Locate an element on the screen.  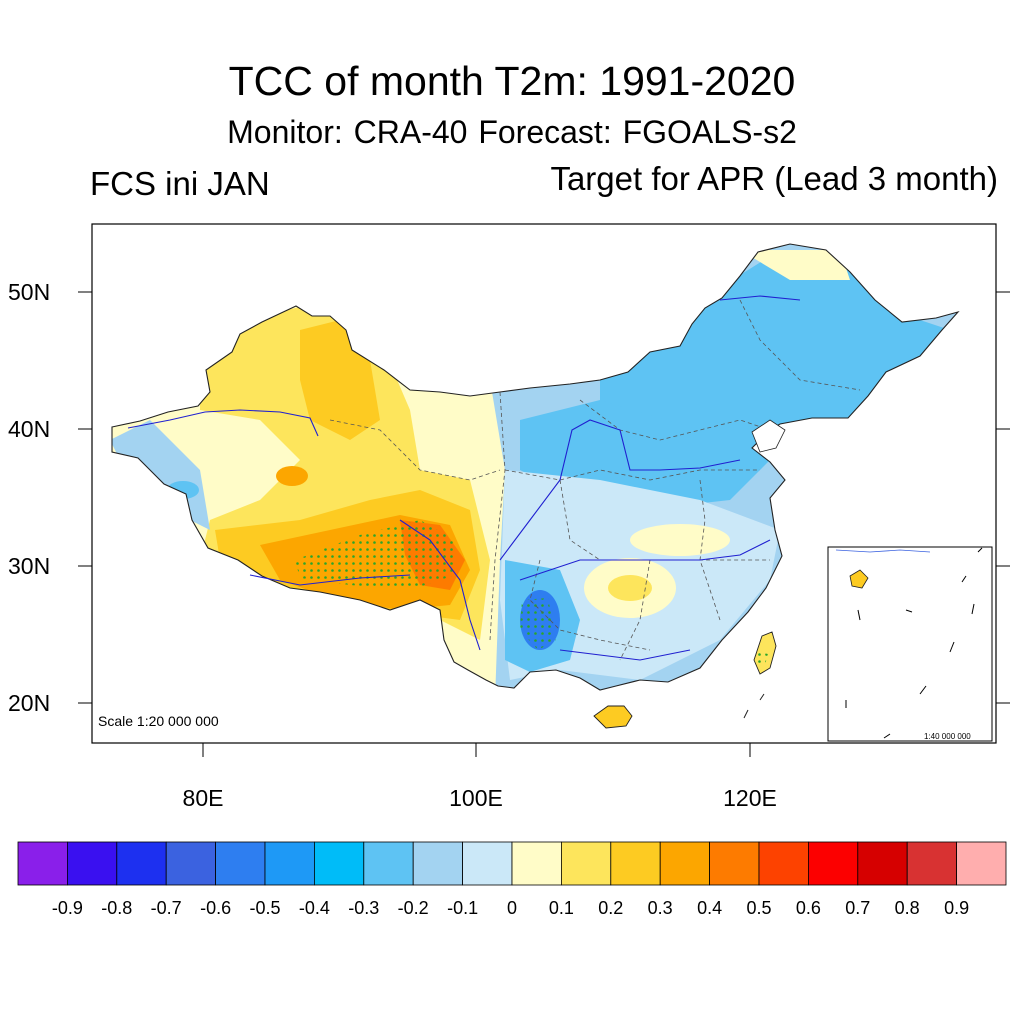
colorbar-label: -0.5 is located at coordinates (264, 908).